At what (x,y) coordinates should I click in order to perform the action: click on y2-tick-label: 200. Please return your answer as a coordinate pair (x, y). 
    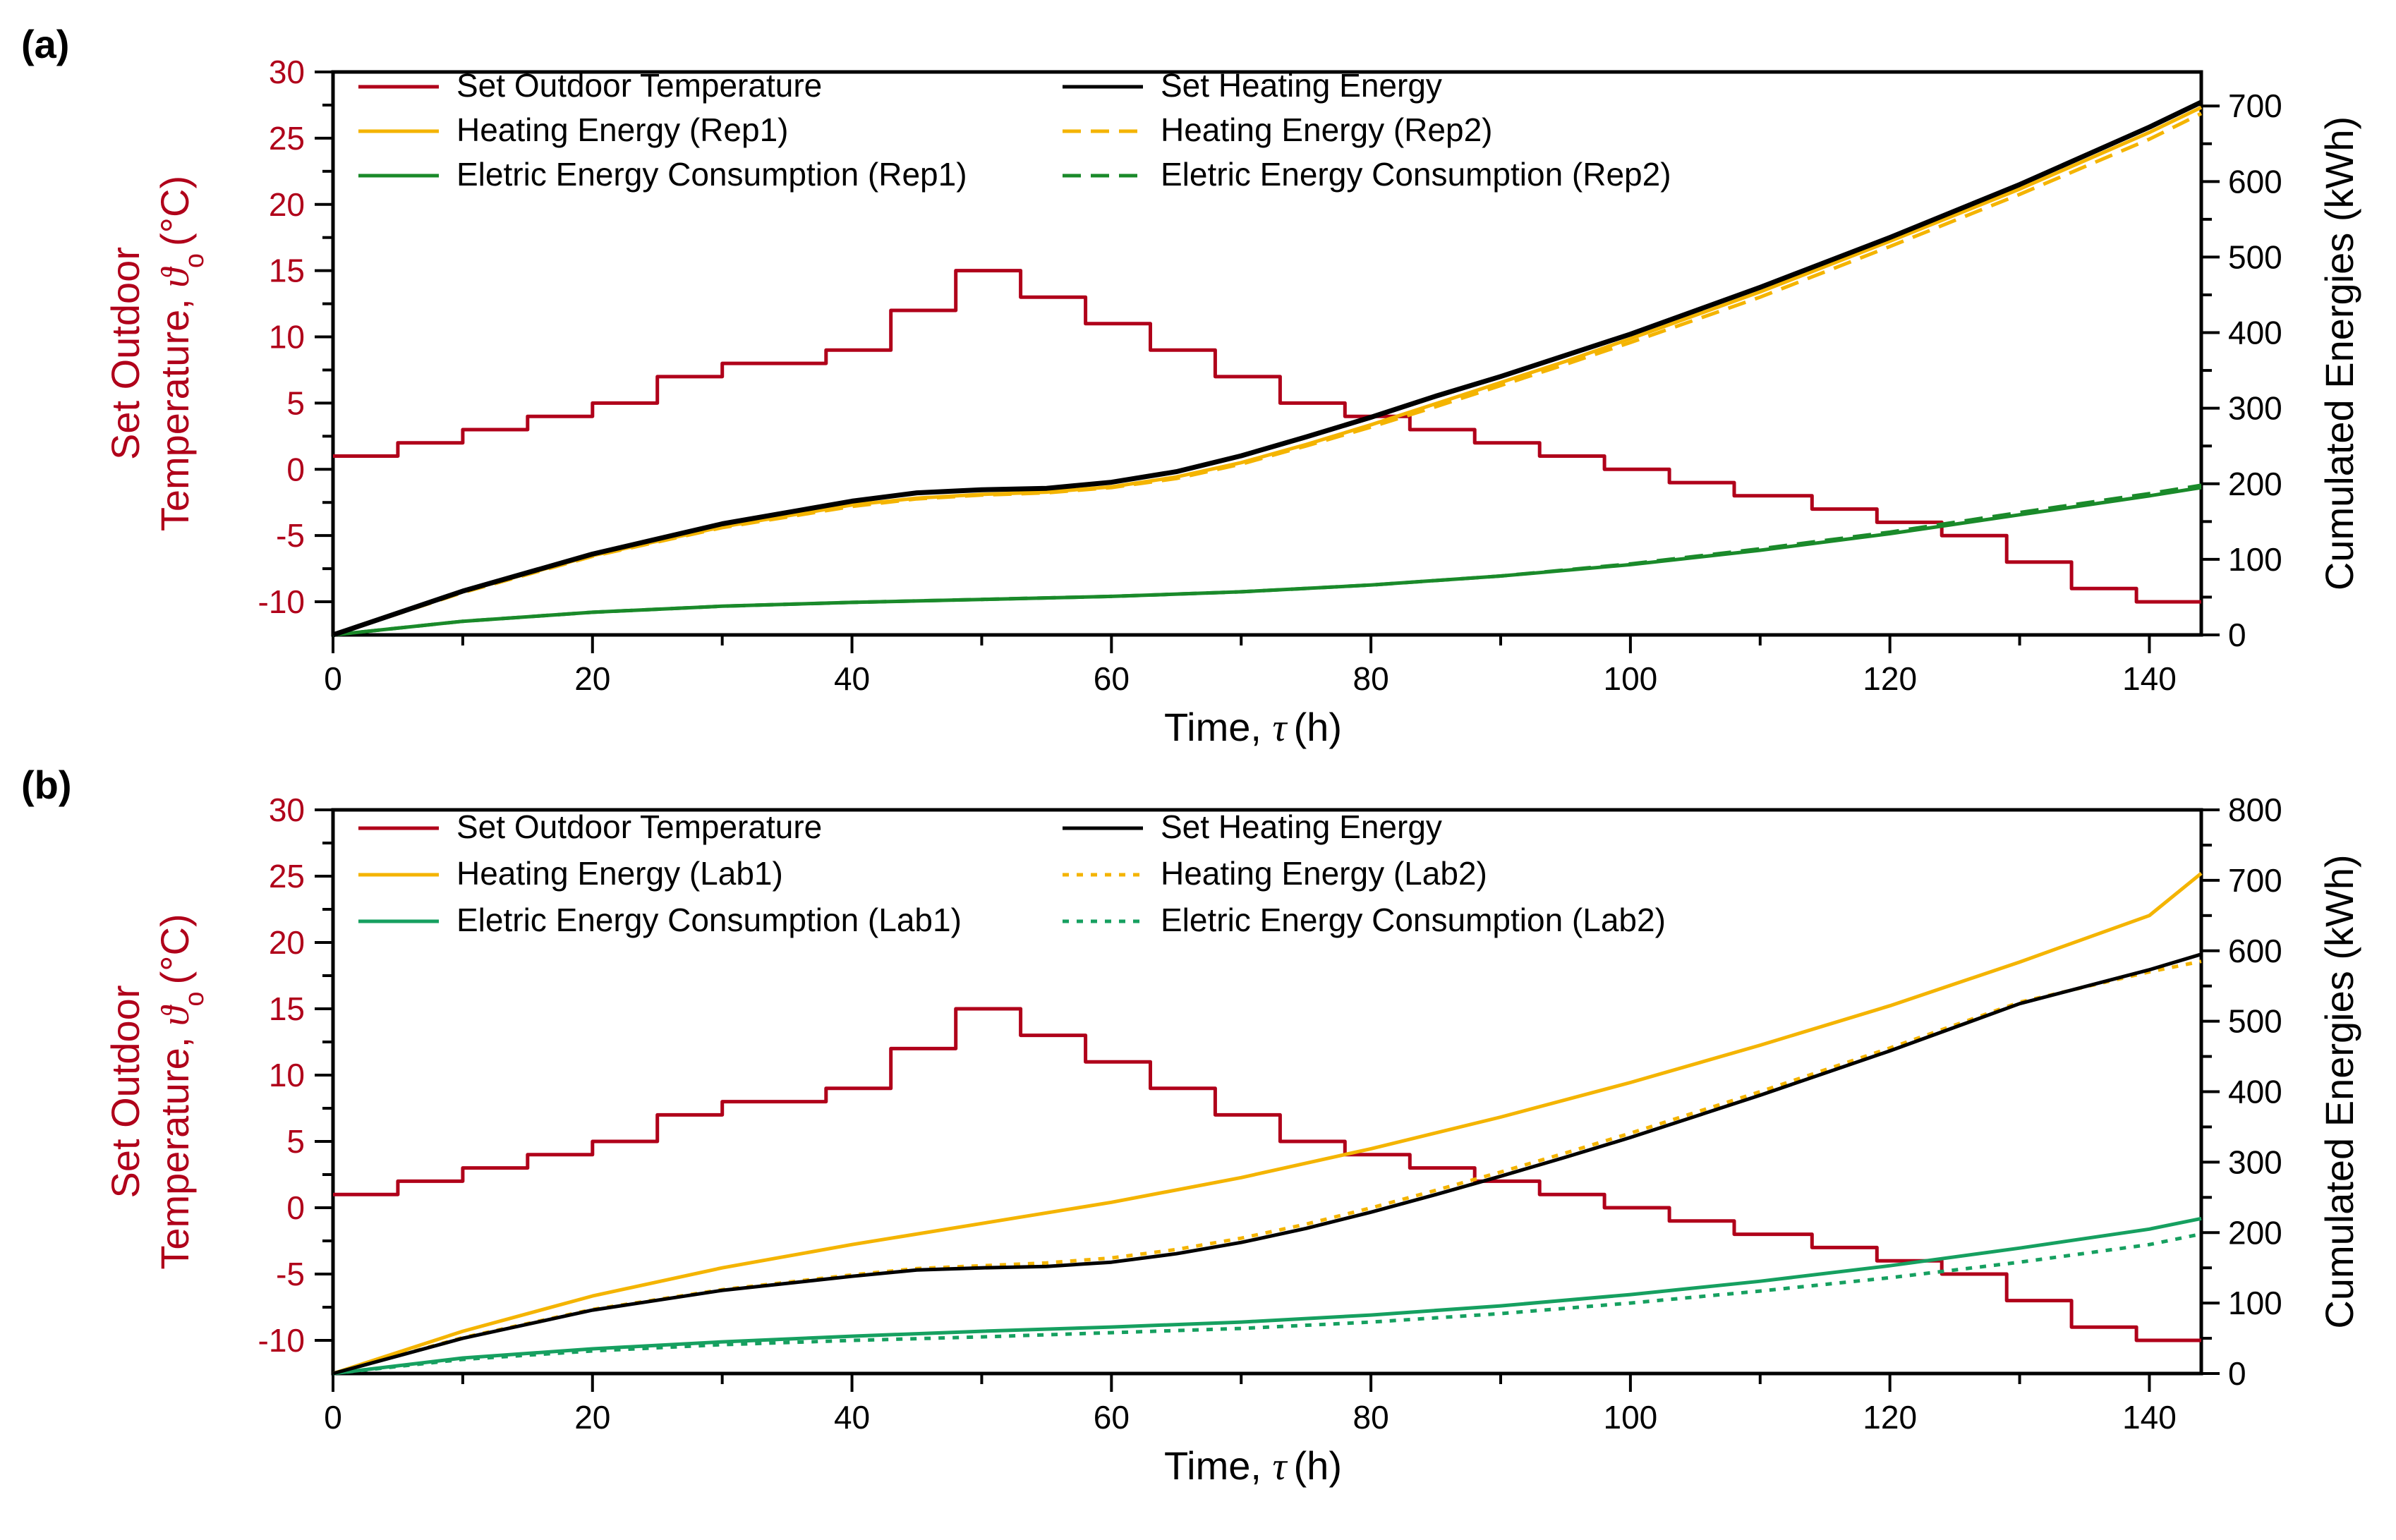
    Looking at the image, I should click on (2255, 1232).